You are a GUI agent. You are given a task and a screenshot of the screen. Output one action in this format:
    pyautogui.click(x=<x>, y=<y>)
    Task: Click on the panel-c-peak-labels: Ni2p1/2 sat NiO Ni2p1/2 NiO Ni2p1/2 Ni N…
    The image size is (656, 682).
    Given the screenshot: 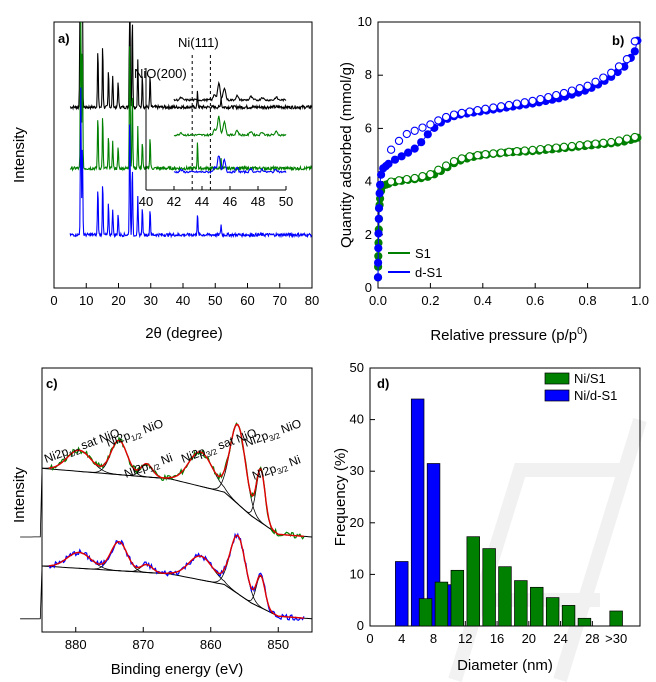 What is the action you would take?
    pyautogui.click(x=173, y=450)
    